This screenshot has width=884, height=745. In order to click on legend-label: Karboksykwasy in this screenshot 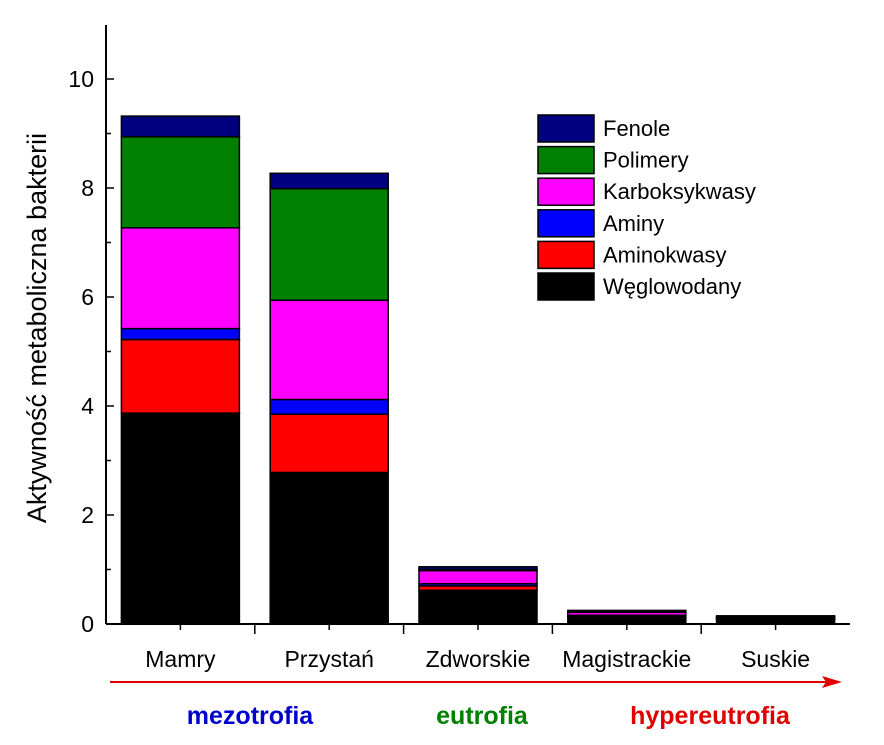, I will do `click(679, 191)`.